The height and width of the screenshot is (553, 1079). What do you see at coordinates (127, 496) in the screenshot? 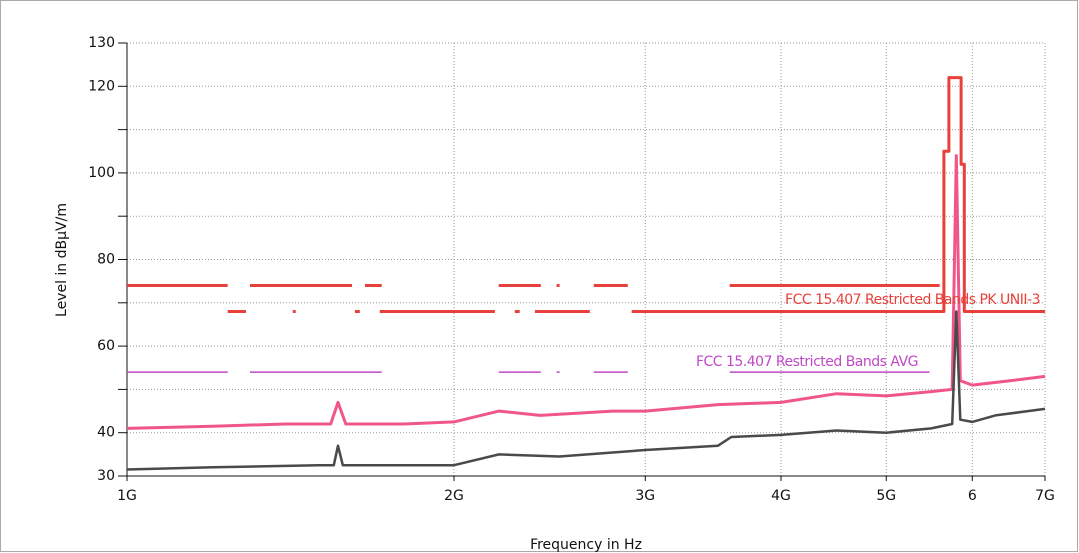
I see `x-tick-label: 1G` at bounding box center [127, 496].